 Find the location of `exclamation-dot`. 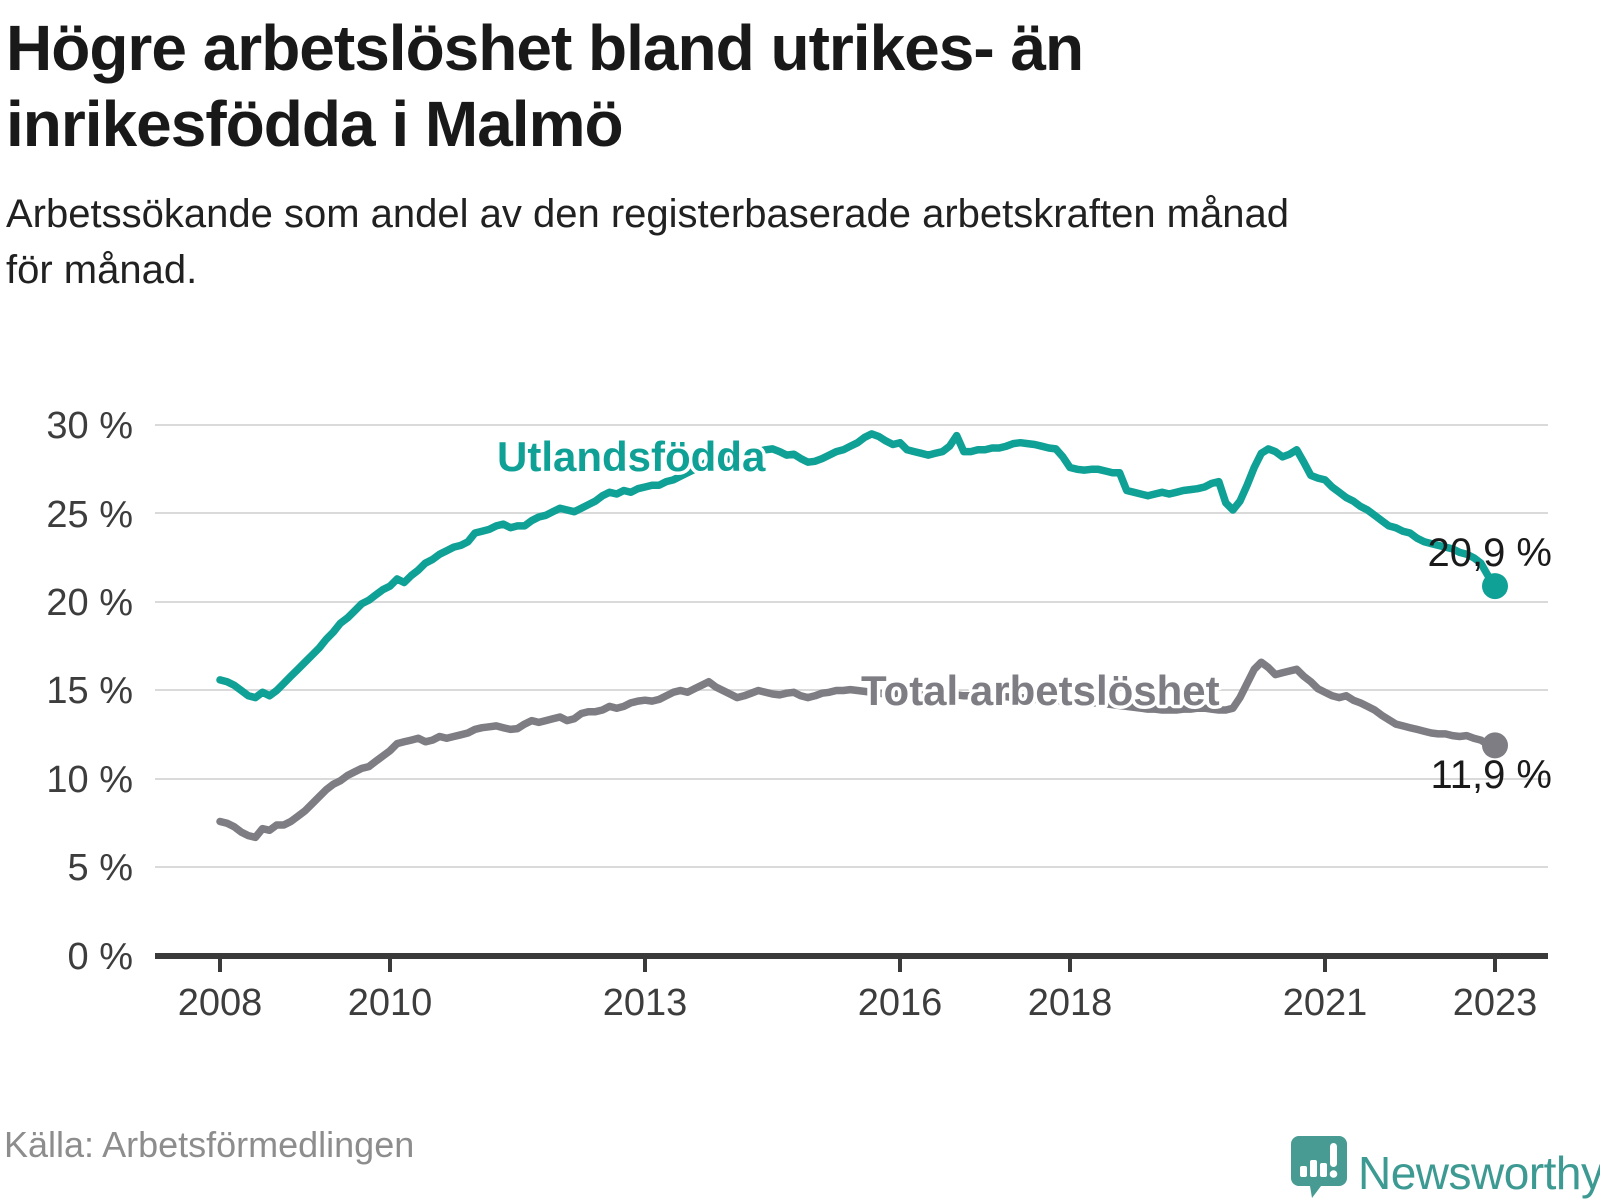

exclamation-dot is located at coordinates (1333, 1174).